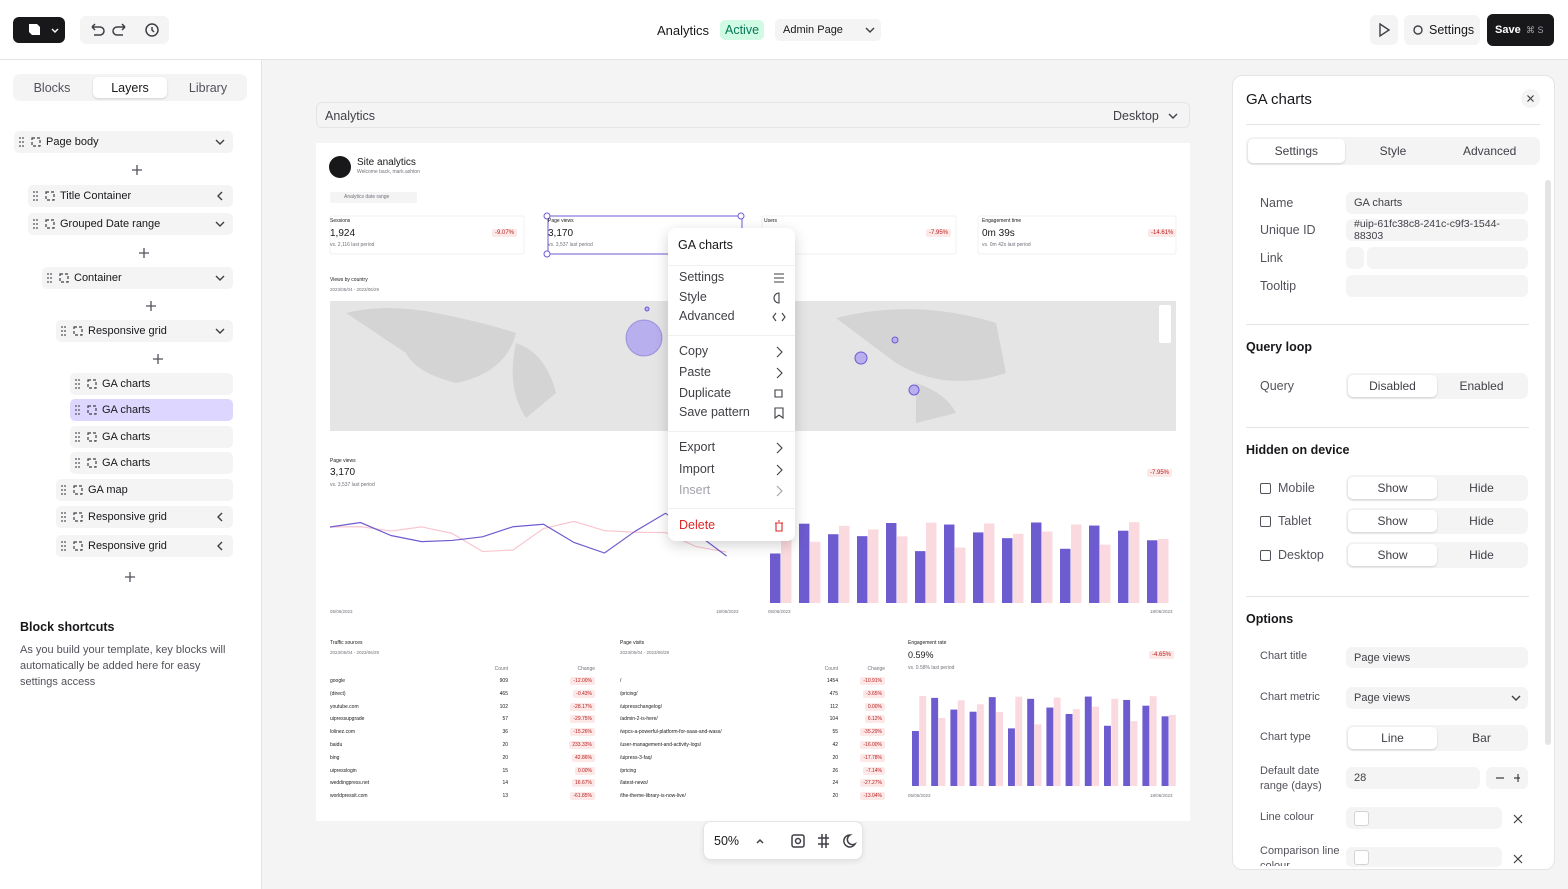  What do you see at coordinates (1437, 657) in the screenshot?
I see `text-field: Page views` at bounding box center [1437, 657].